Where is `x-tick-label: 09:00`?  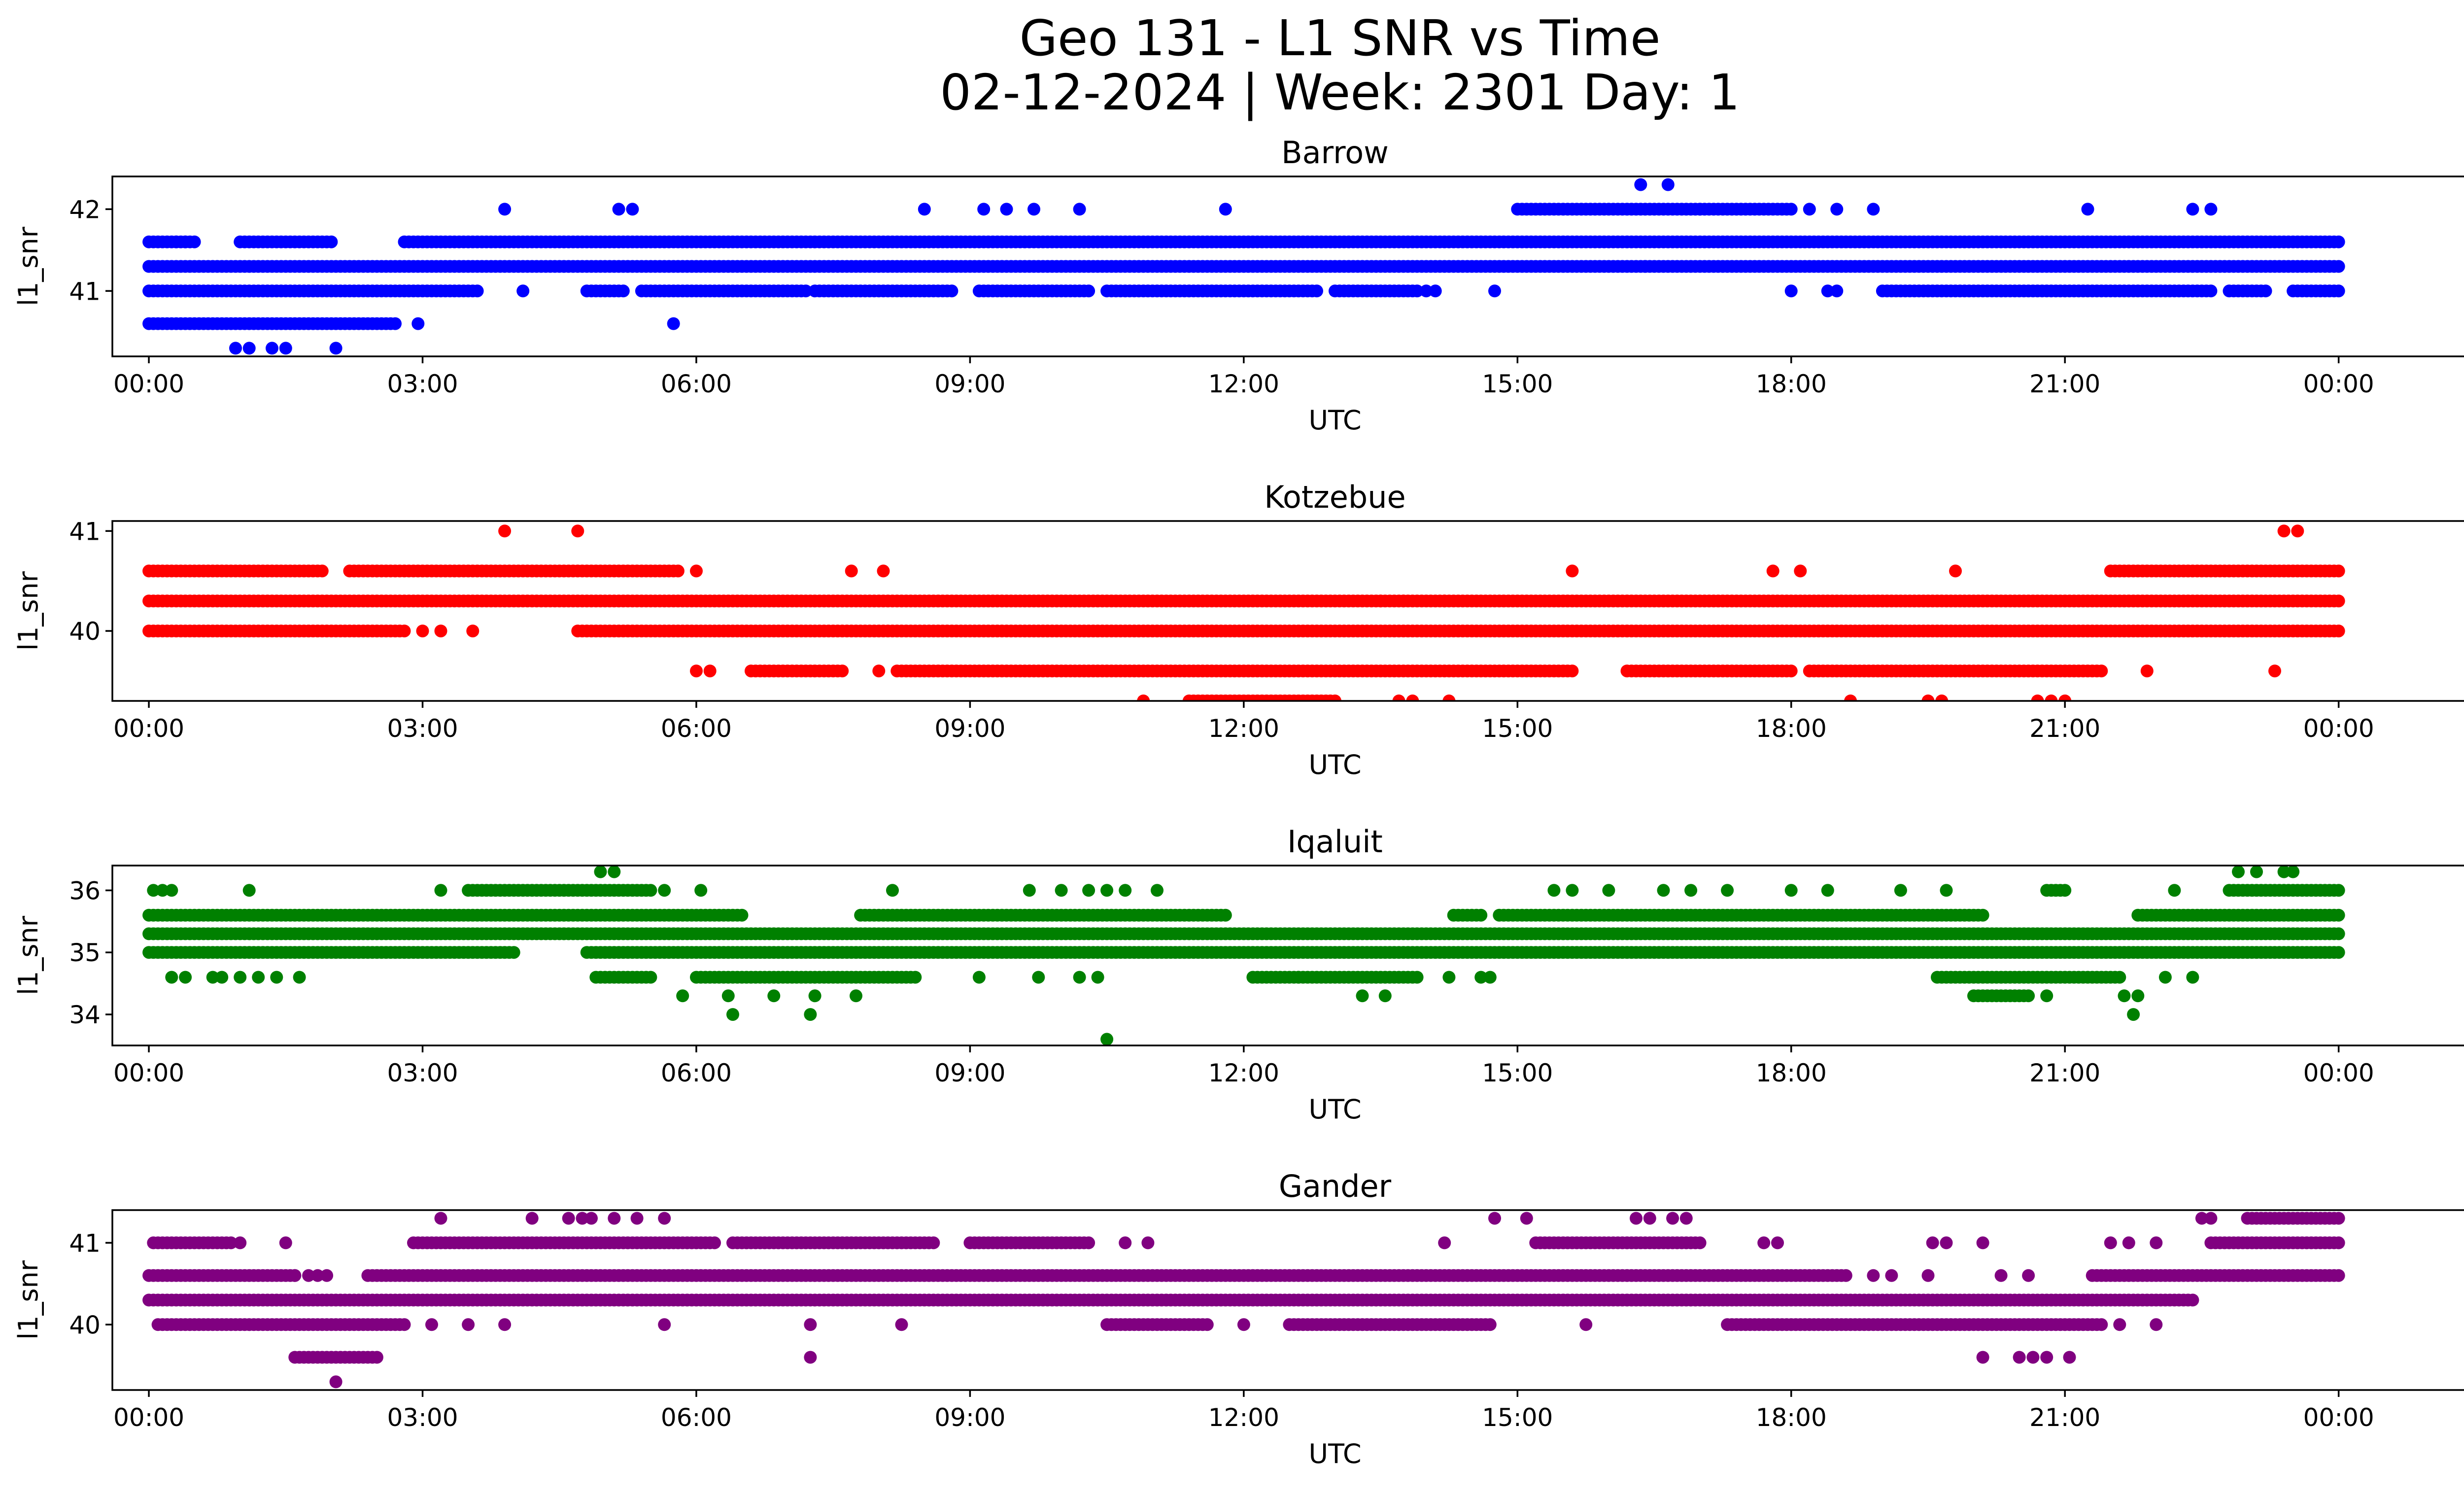
x-tick-label: 09:00 is located at coordinates (969, 728).